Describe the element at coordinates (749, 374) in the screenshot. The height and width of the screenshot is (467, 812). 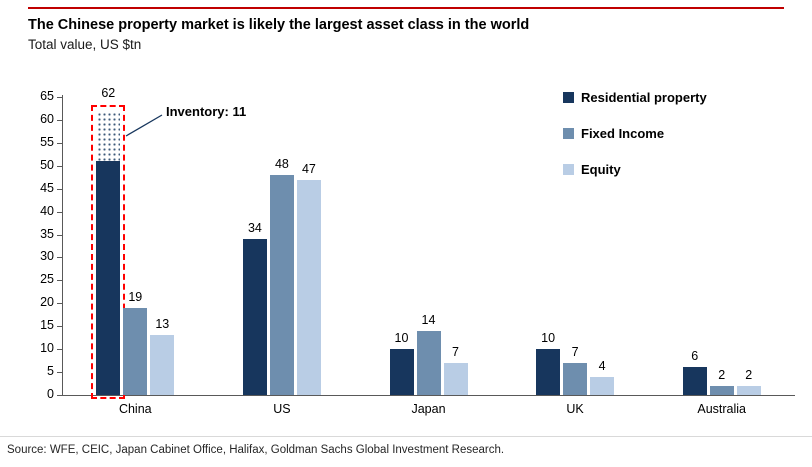
I see `bar-australia-equity-value-label: 2` at that location.